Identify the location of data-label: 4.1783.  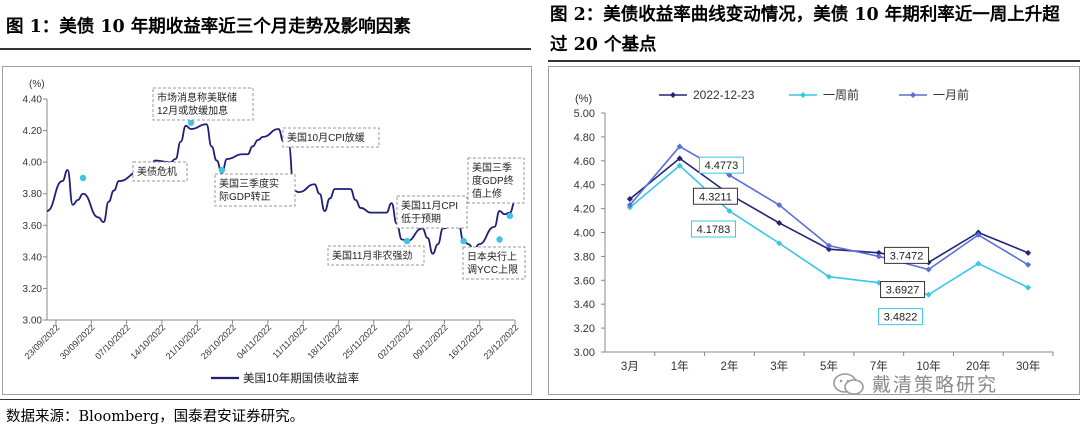
(714, 230).